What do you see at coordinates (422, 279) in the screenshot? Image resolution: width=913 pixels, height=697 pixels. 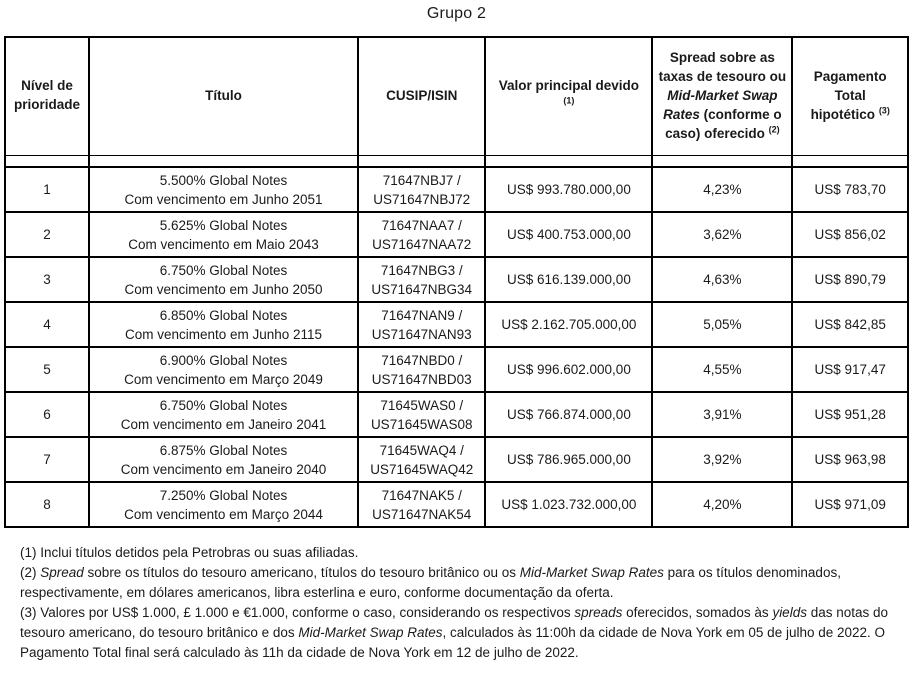 I see `cell-cusip-isin: 71647NBG3 / US71647NBG34` at bounding box center [422, 279].